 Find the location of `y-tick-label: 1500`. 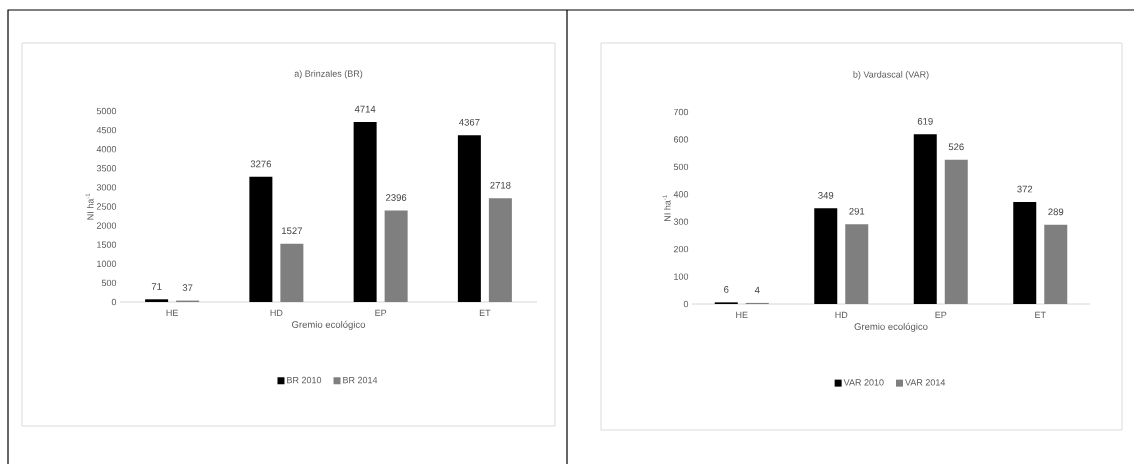

y-tick-label: 1500 is located at coordinates (107, 244).